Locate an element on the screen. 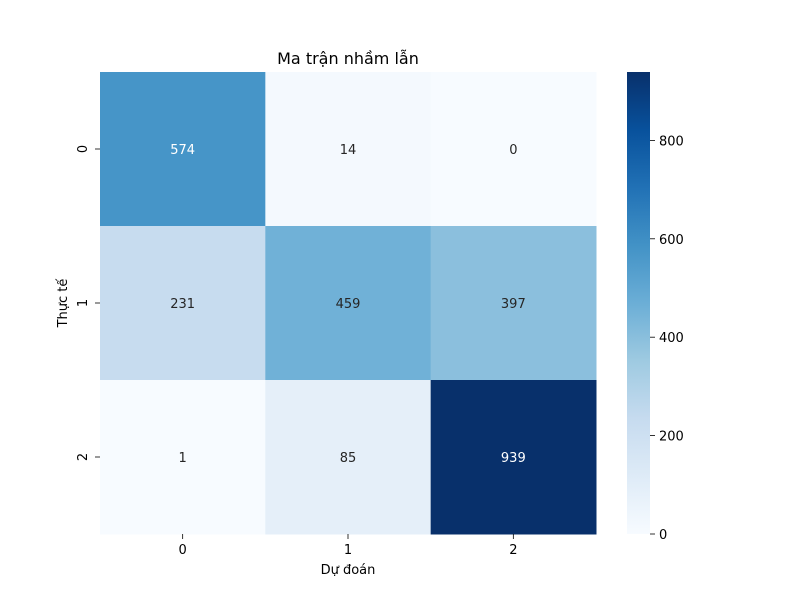 The image size is (800, 600). cell-value-label-r1-c0: 231 is located at coordinates (182, 304).